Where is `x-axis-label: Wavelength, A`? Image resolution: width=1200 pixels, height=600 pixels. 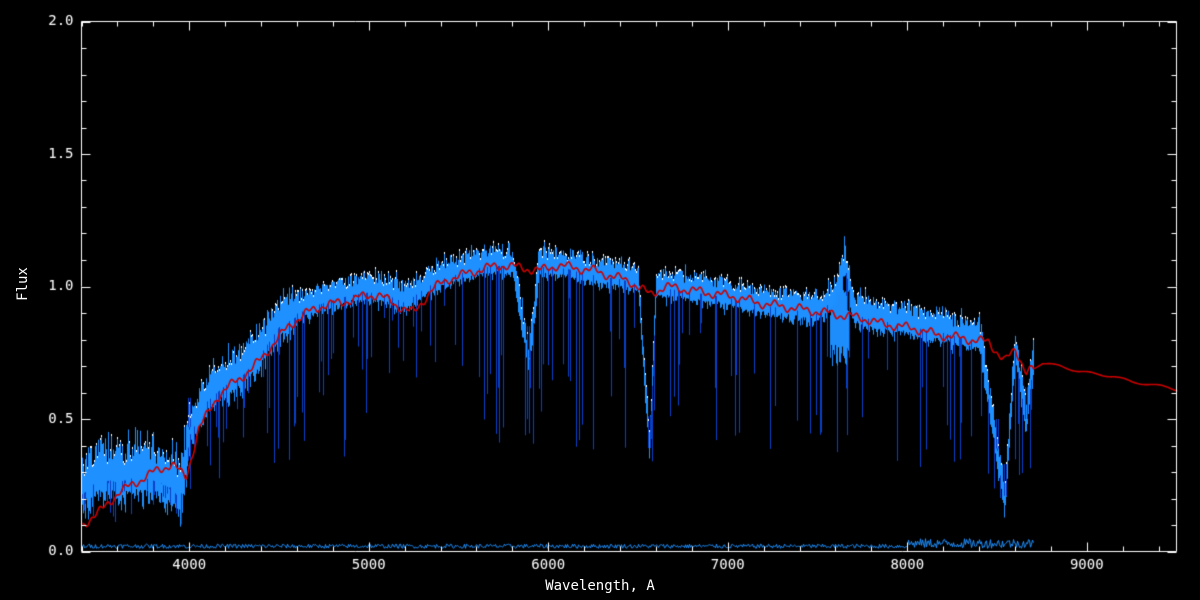
x-axis-label: Wavelength, A is located at coordinates (600, 586).